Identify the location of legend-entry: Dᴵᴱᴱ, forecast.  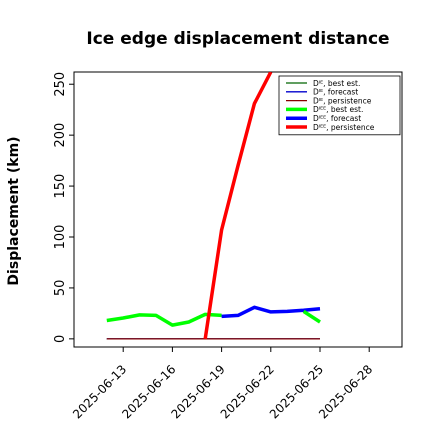
(337, 118).